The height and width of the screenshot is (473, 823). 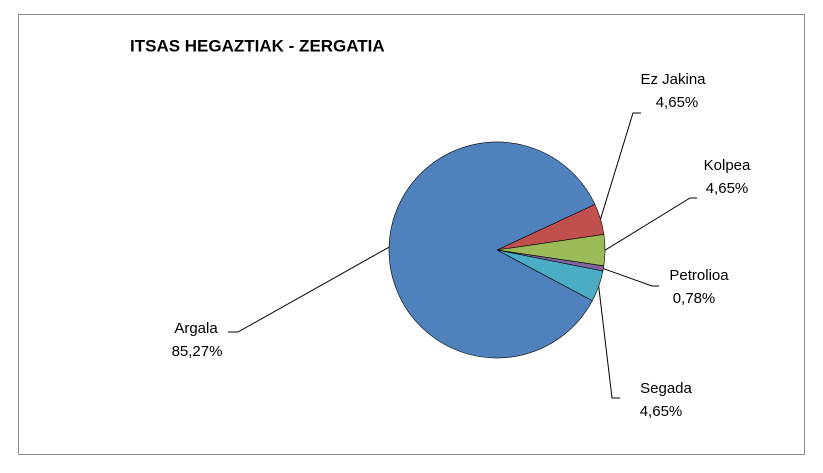 What do you see at coordinates (666, 388) in the screenshot?
I see `slice-label: Segada` at bounding box center [666, 388].